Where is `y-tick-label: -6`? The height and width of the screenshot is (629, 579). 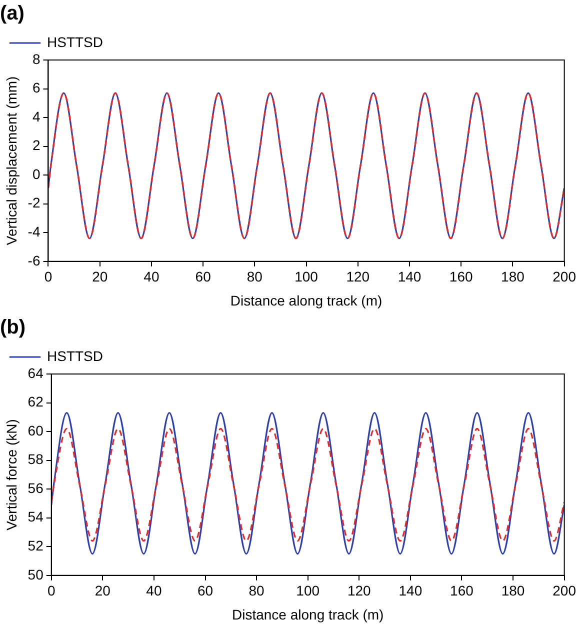 y-tick-label: -6 is located at coordinates (34, 260).